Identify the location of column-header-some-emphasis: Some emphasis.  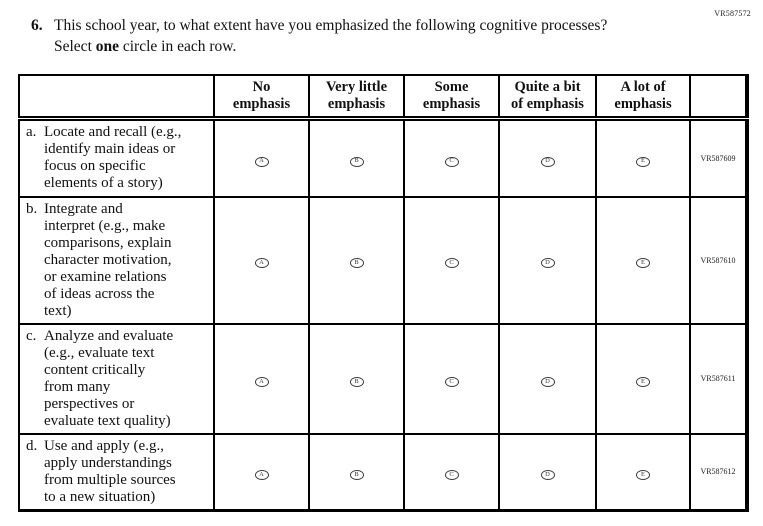
(451, 97).